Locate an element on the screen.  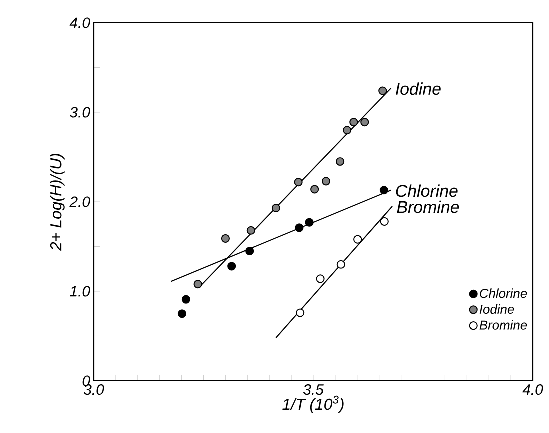
series-label: Iodine is located at coordinates (418, 89).